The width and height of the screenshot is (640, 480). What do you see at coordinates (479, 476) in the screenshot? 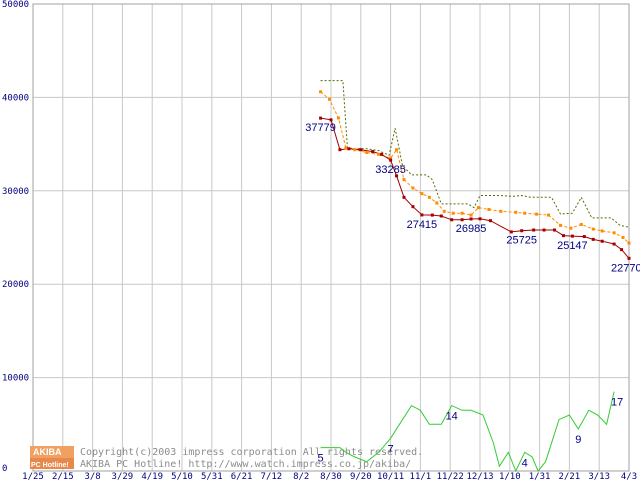
I see `x-tick-label: 12/13` at bounding box center [479, 476].